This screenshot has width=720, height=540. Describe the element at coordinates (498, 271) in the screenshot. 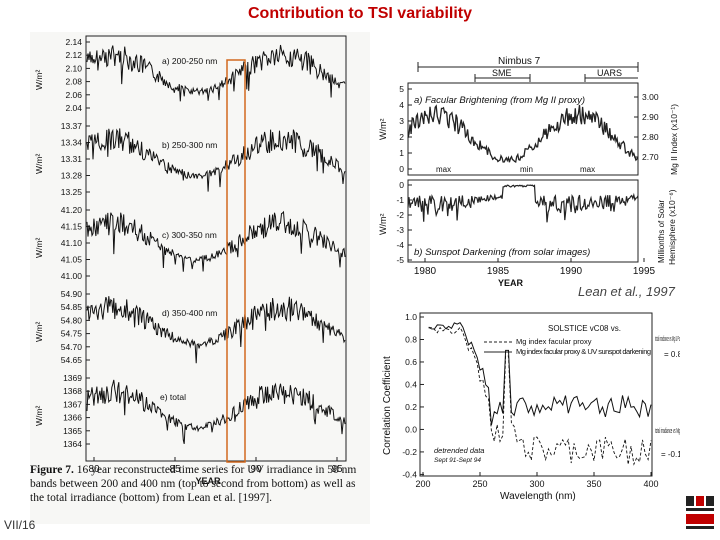

I see `x-tick-label: 1985` at that location.